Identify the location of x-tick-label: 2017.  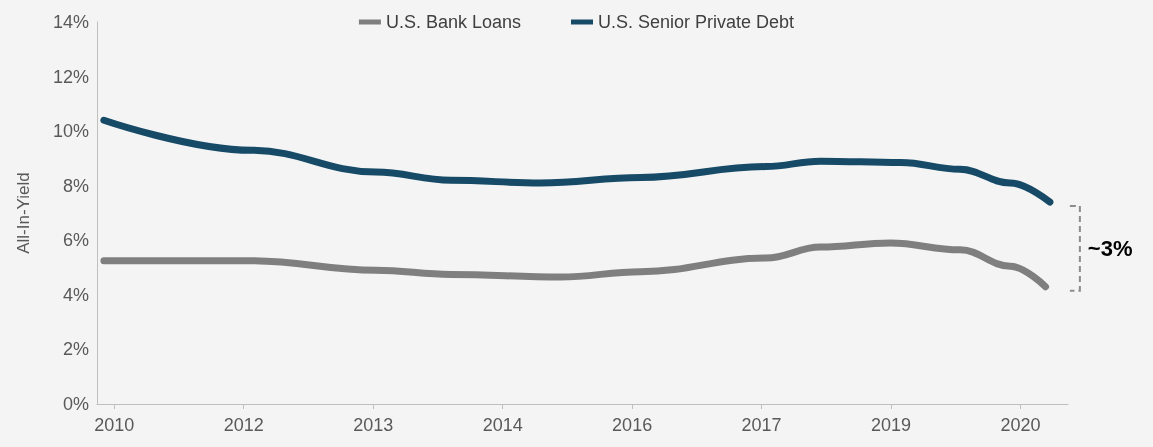
(761, 425).